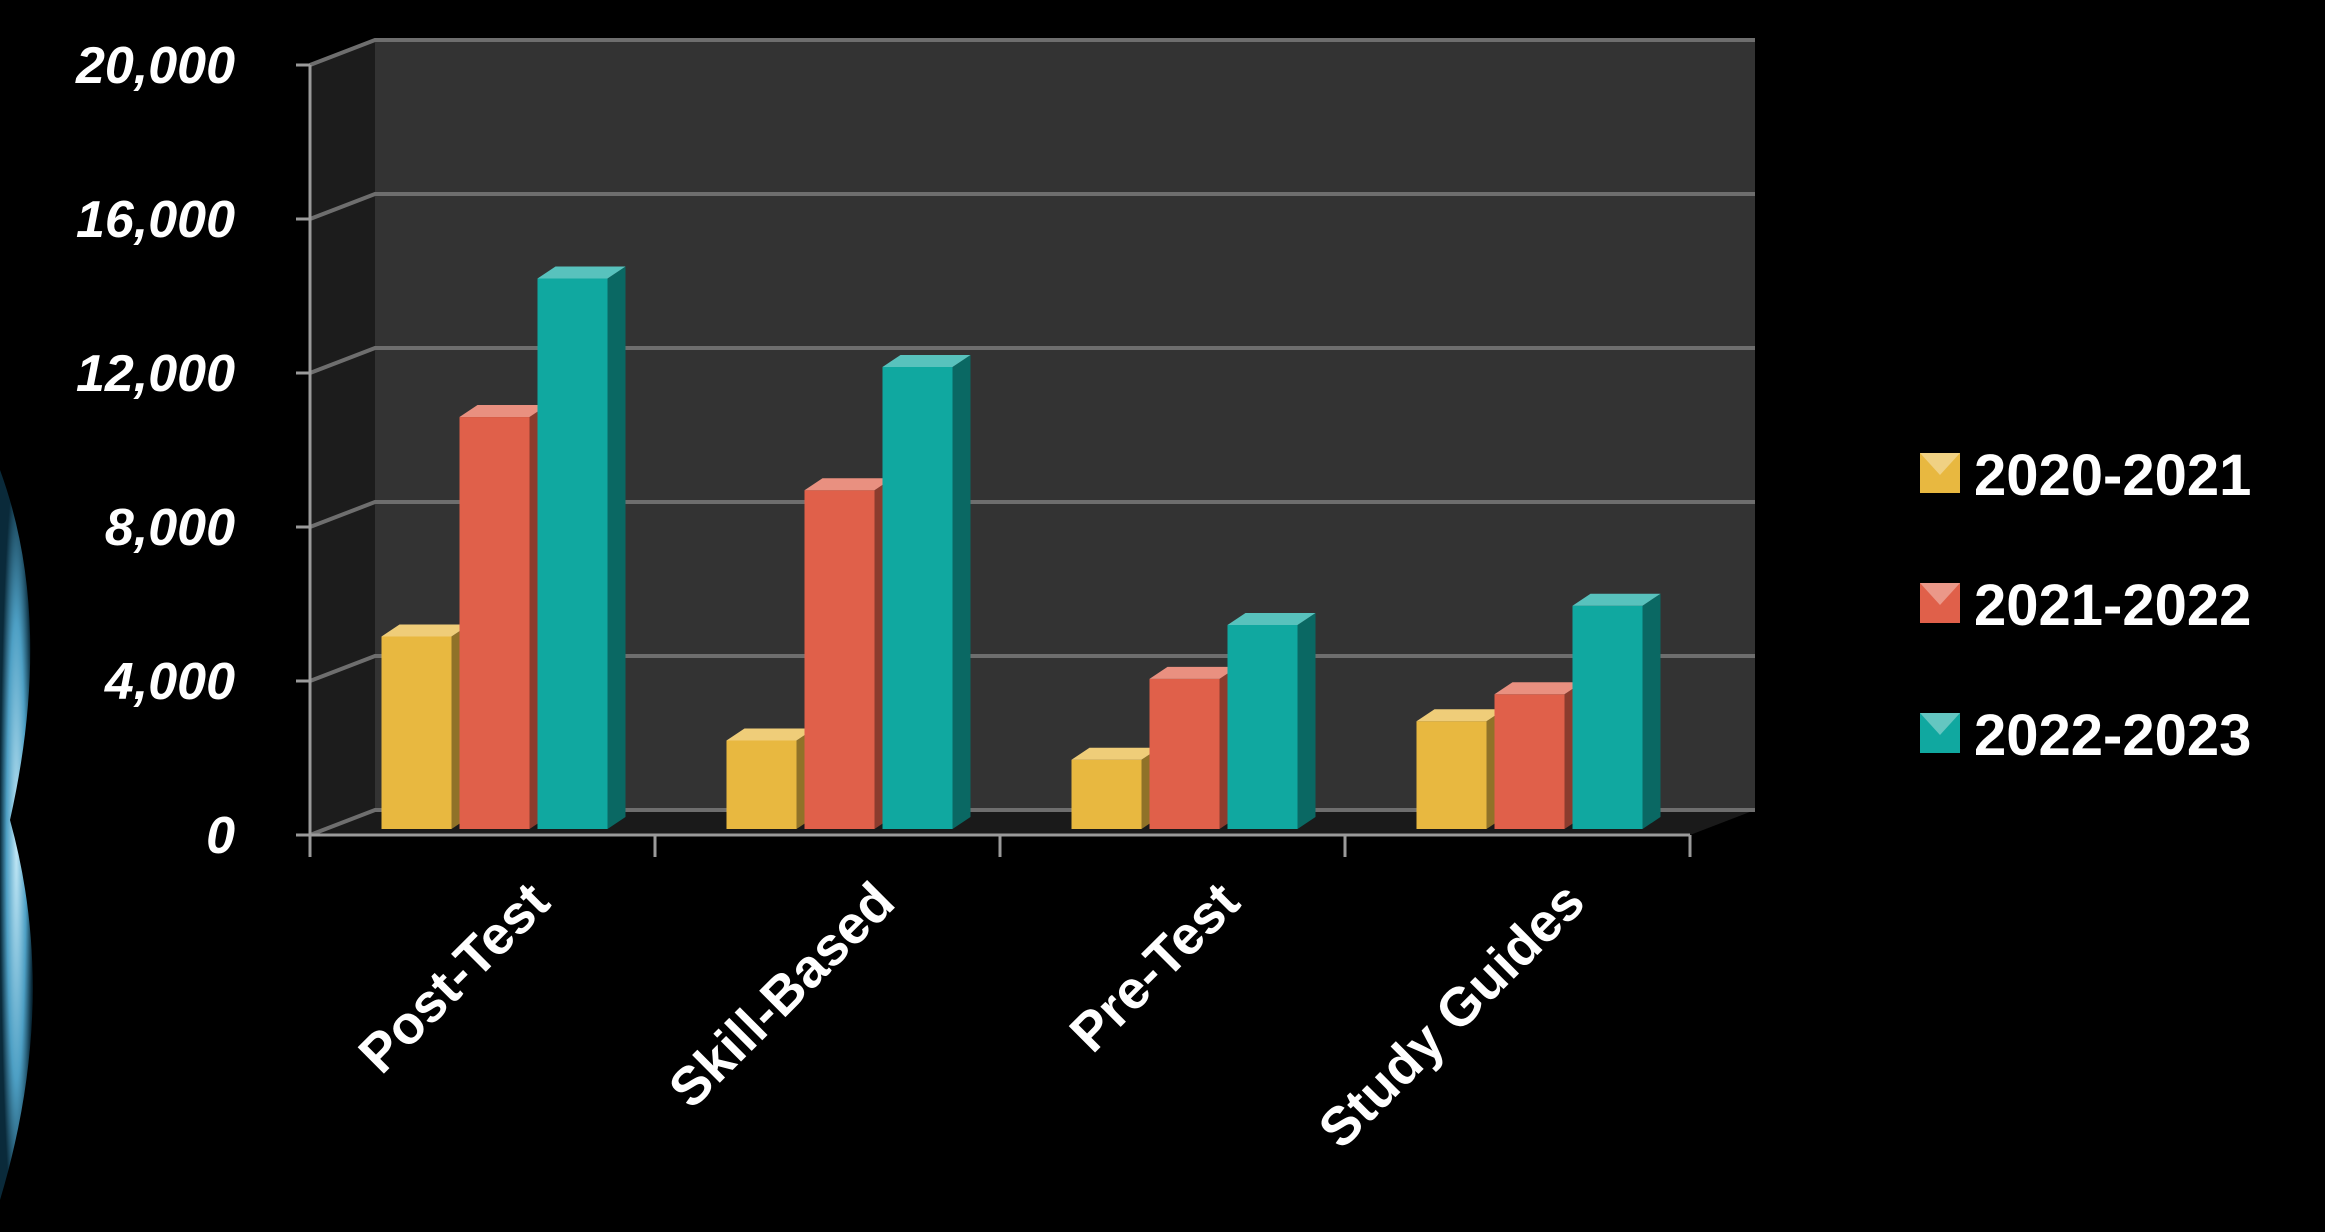  I want to click on y-tick-label: 12,000, so click(155, 374).